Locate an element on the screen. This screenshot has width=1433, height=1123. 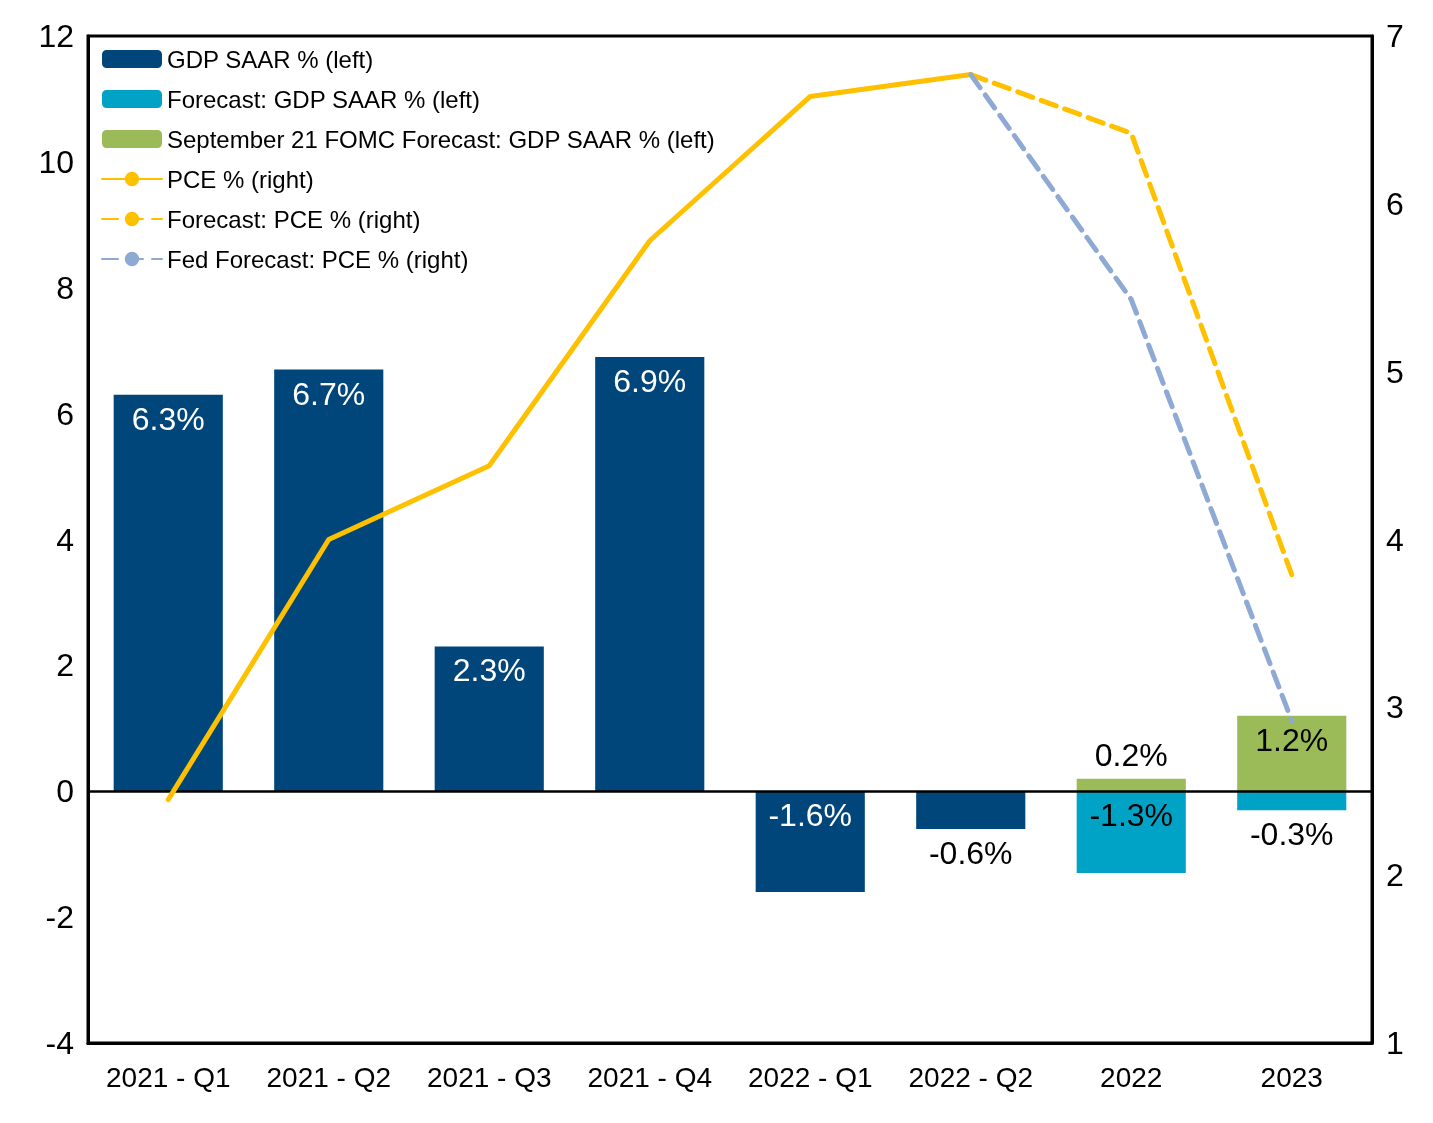
y-tick-label: 12 is located at coordinates (56, 36).